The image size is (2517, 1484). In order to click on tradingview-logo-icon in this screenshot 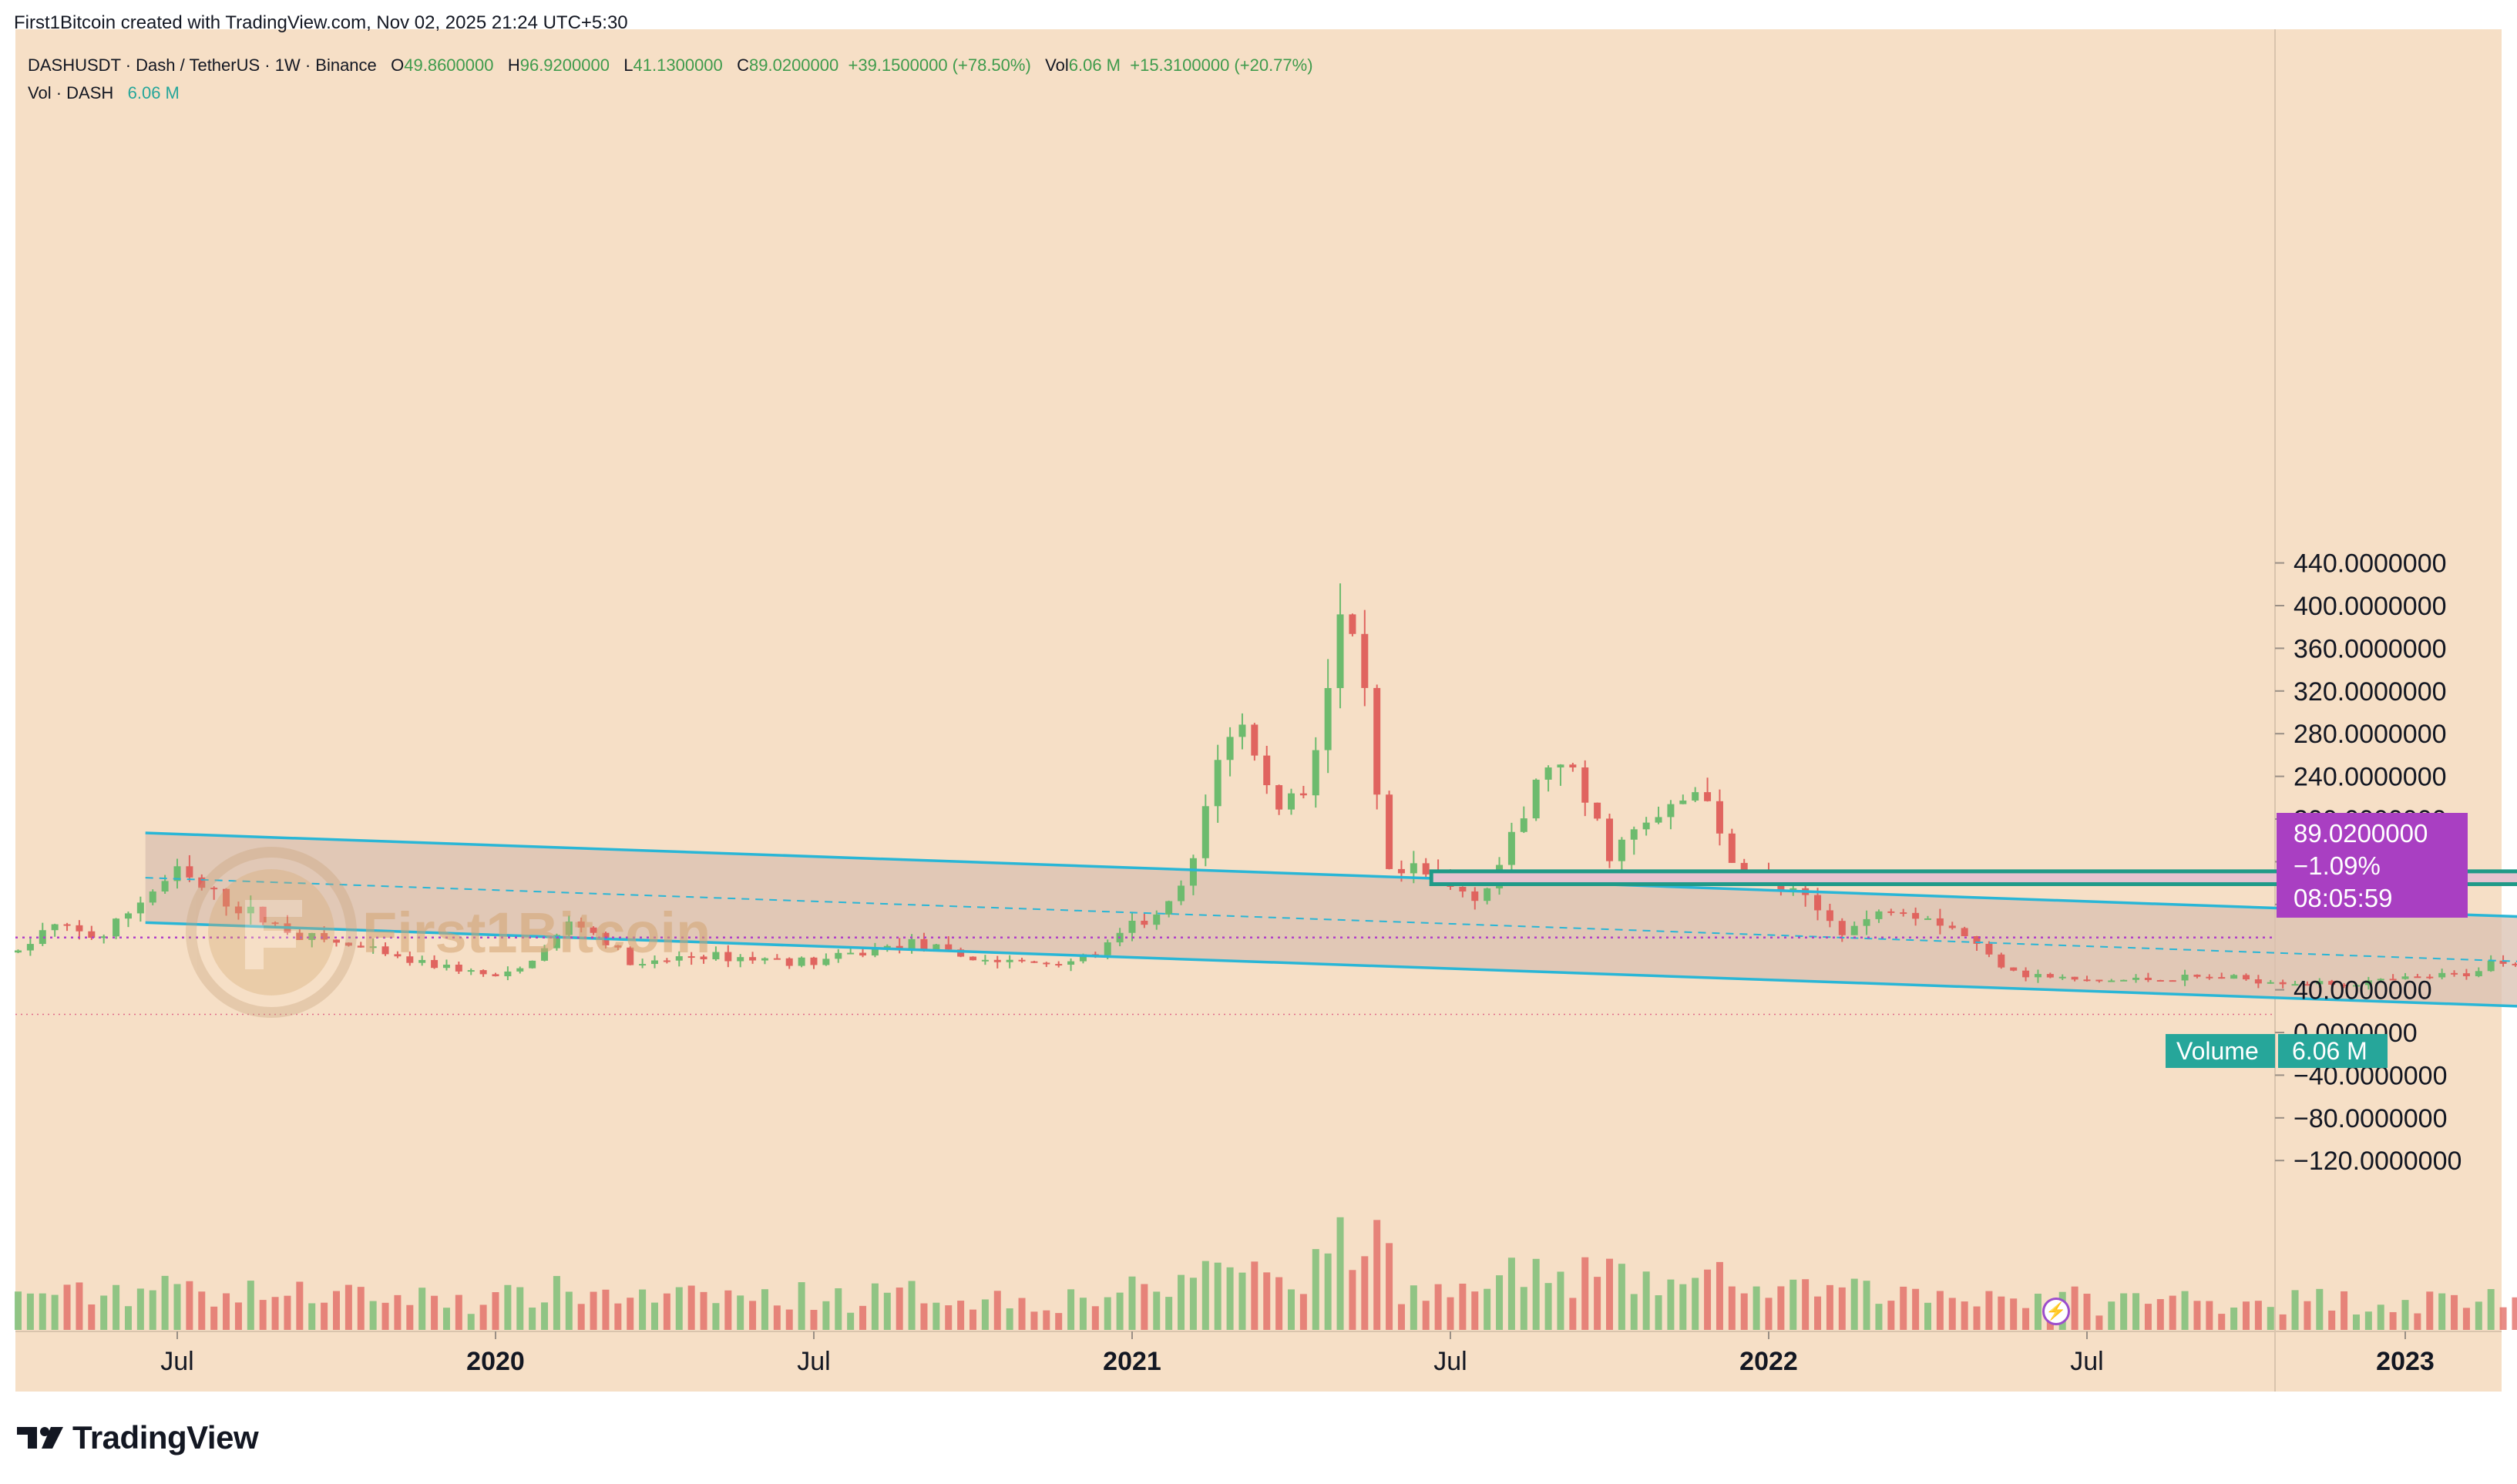, I will do `click(40, 1438)`.